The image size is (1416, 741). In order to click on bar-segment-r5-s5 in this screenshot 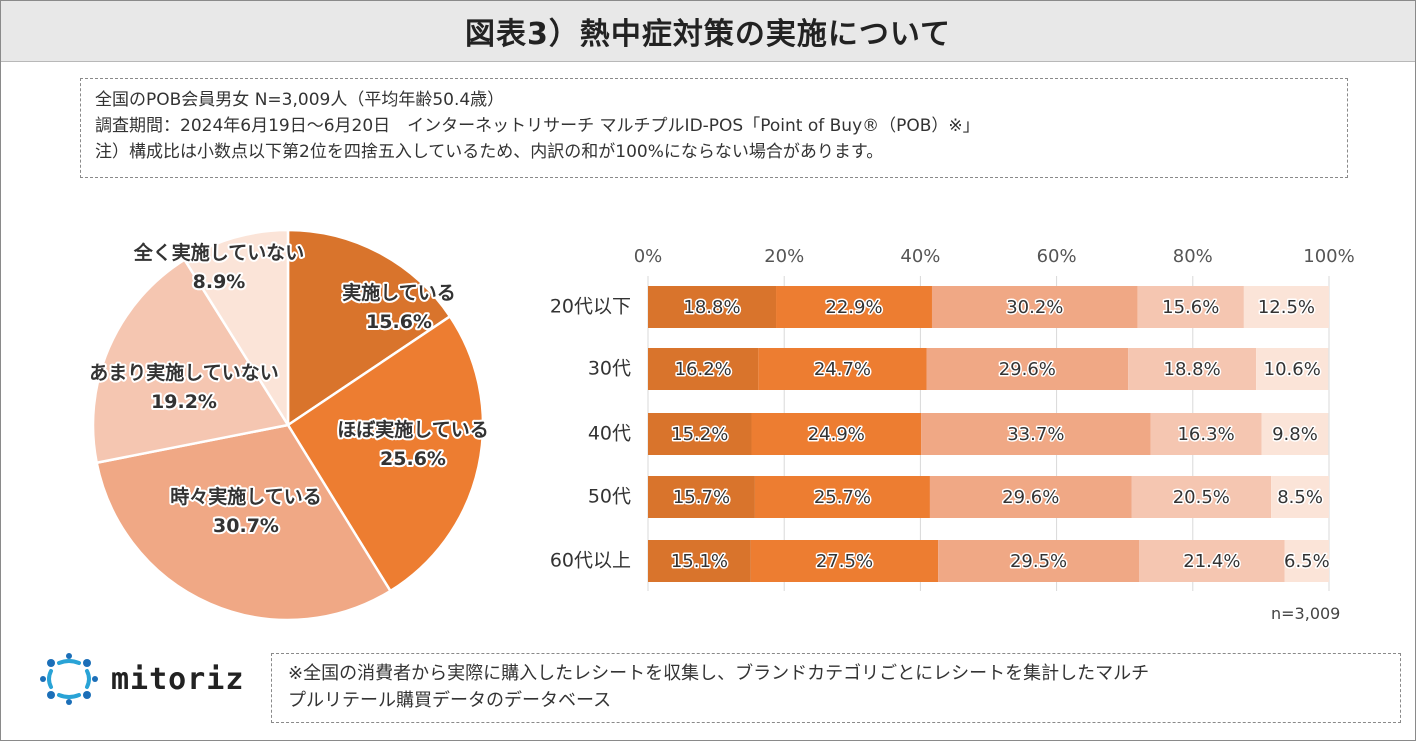, I will do `click(1306, 561)`.